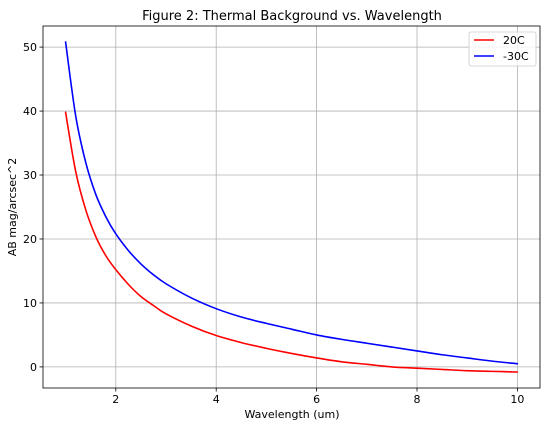 This screenshot has height=428, width=551. Describe the element at coordinates (30, 47) in the screenshot. I see `y-tick-label: 50` at that location.